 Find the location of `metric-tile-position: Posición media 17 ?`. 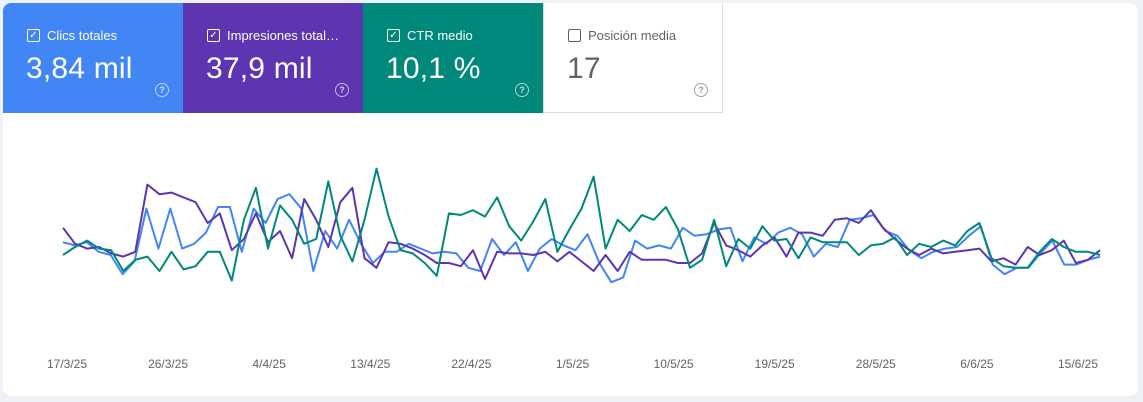

metric-tile-position: Posición media 17 ? is located at coordinates (633, 58).